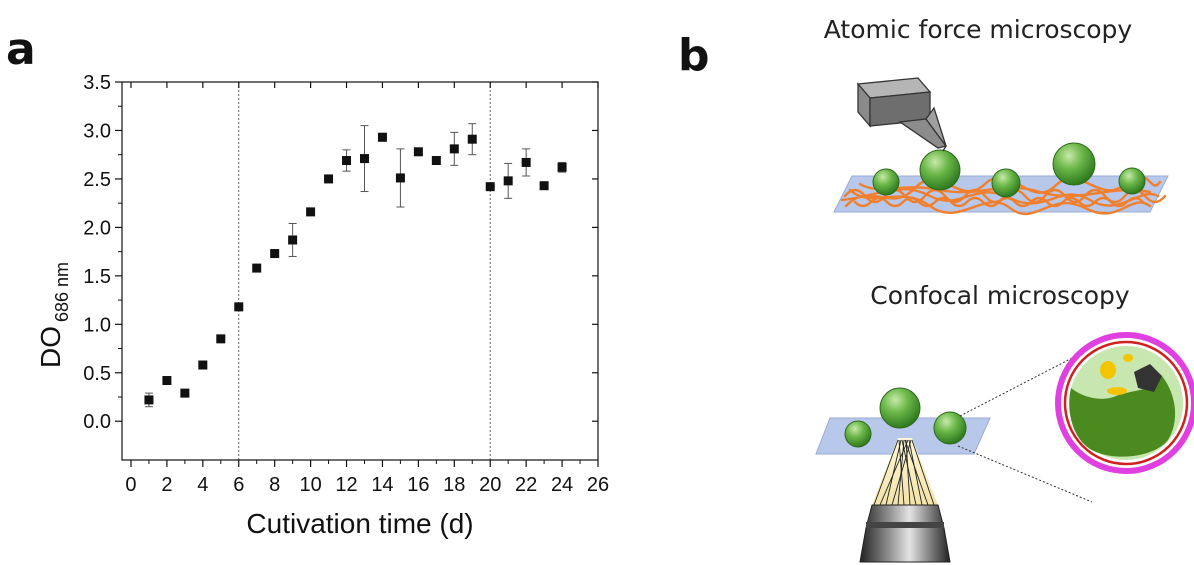 This screenshot has width=1194, height=565. Describe the element at coordinates (97, 228) in the screenshot. I see `y-tick-label: 2.0` at that location.